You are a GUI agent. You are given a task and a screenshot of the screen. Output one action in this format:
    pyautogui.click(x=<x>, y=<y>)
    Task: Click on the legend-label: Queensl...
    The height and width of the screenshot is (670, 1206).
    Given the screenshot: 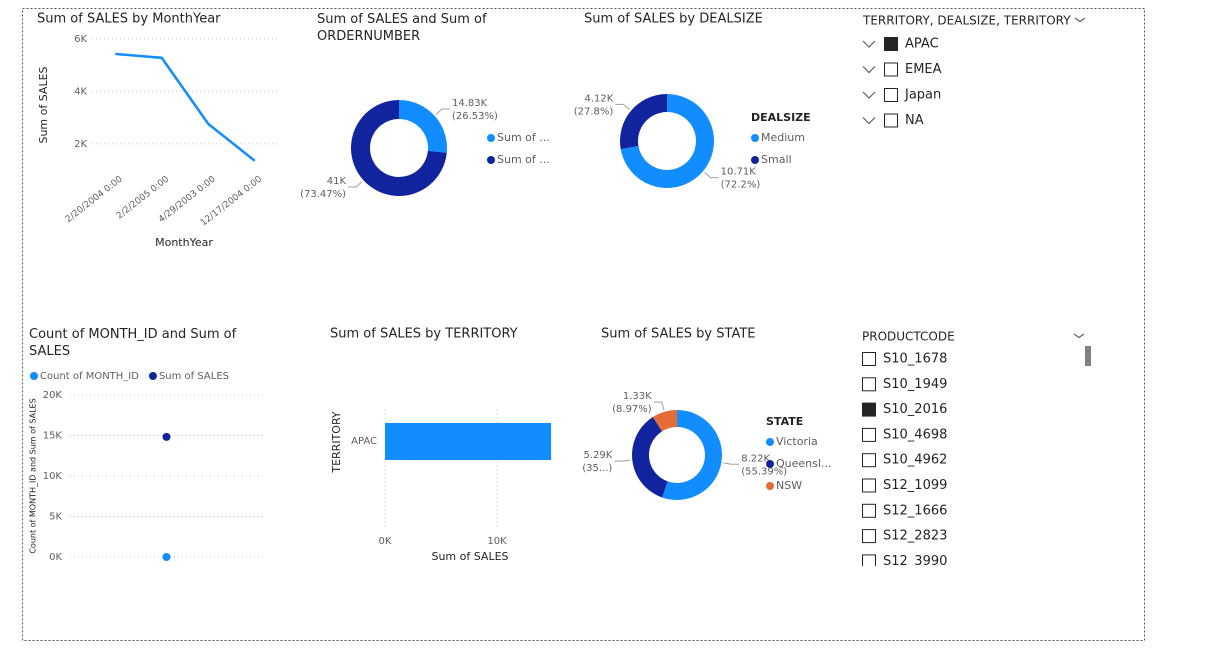 What is the action you would take?
    pyautogui.click(x=803, y=463)
    